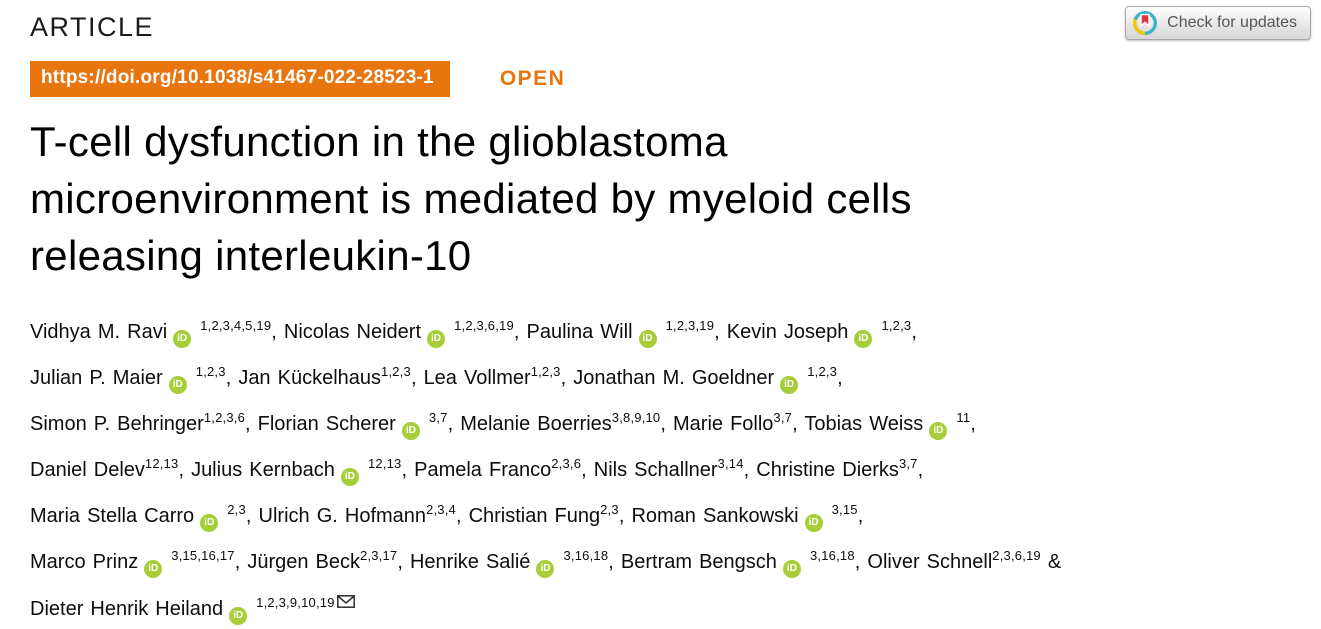 This screenshot has width=1321, height=629. Describe the element at coordinates (236, 509) in the screenshot. I see `affiliation-superscript: 2,3` at that location.